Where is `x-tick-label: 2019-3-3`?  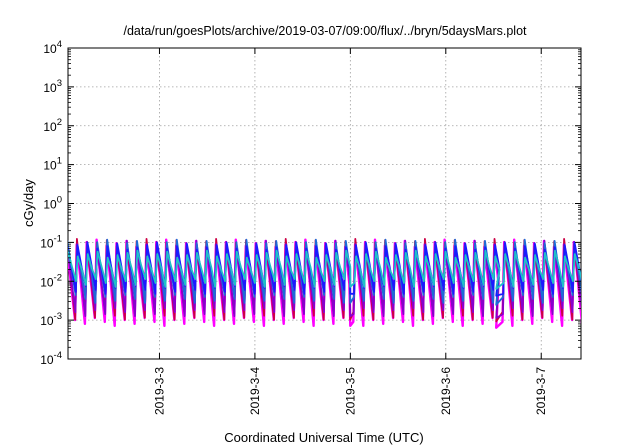 x-tick-label: 2019-3-3 is located at coordinates (159, 391).